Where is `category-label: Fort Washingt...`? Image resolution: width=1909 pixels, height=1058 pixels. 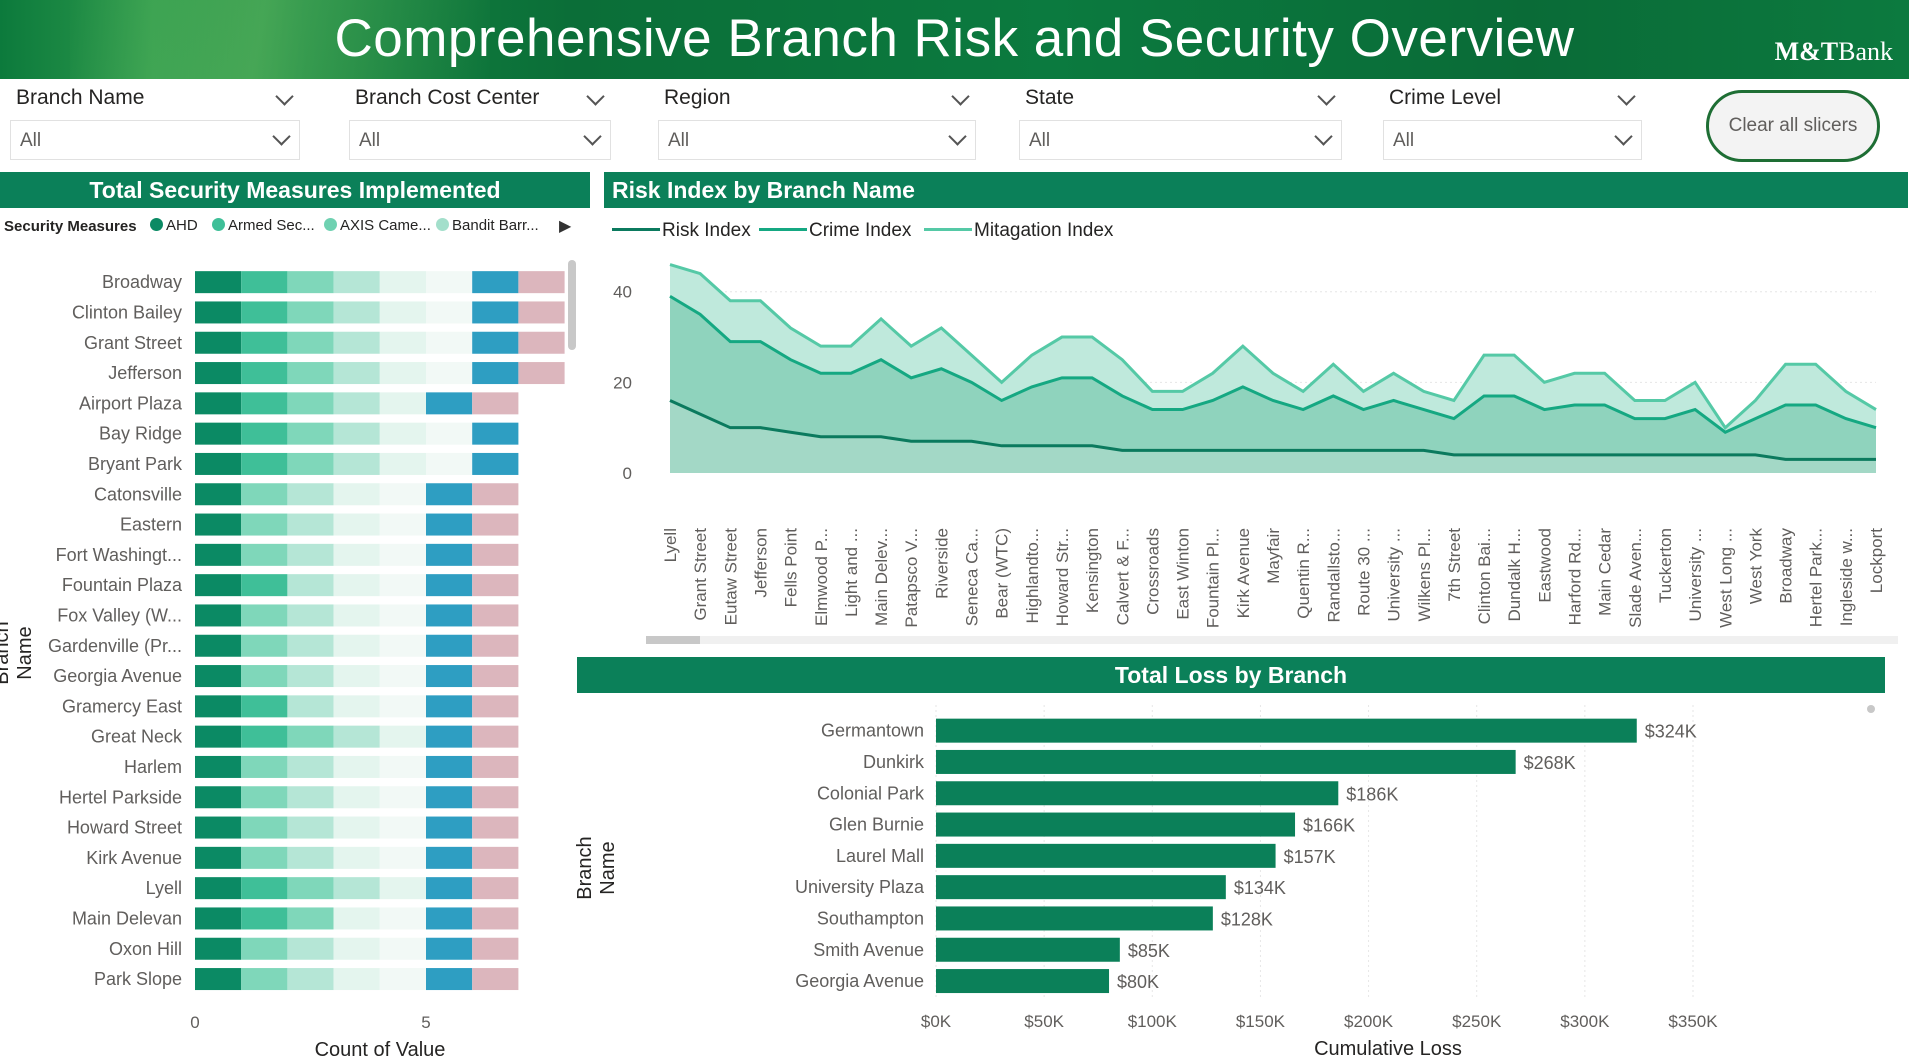 category-label: Fort Washingt... is located at coordinates (119, 555).